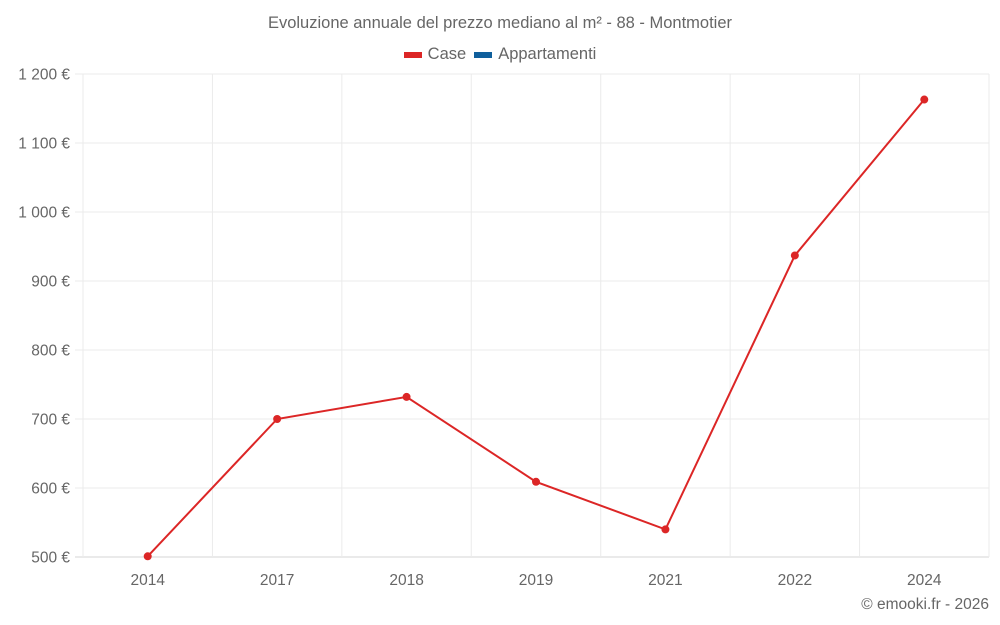 This screenshot has width=1000, height=625. Describe the element at coordinates (50, 489) in the screenshot. I see `y-tick-label: 600 €` at that location.